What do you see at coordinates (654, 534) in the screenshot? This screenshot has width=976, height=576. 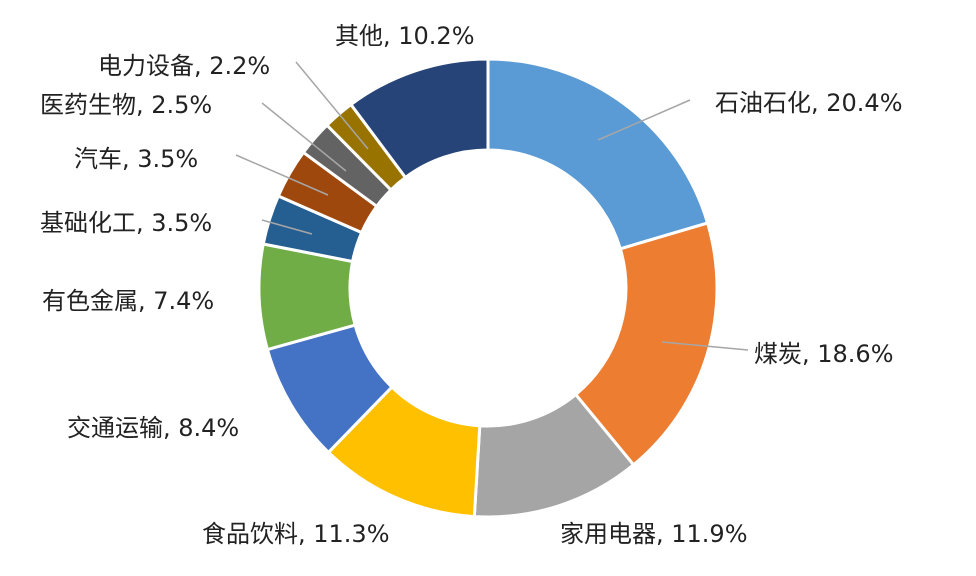 I see `data-label-3: 家用电器, 11.9%` at bounding box center [654, 534].